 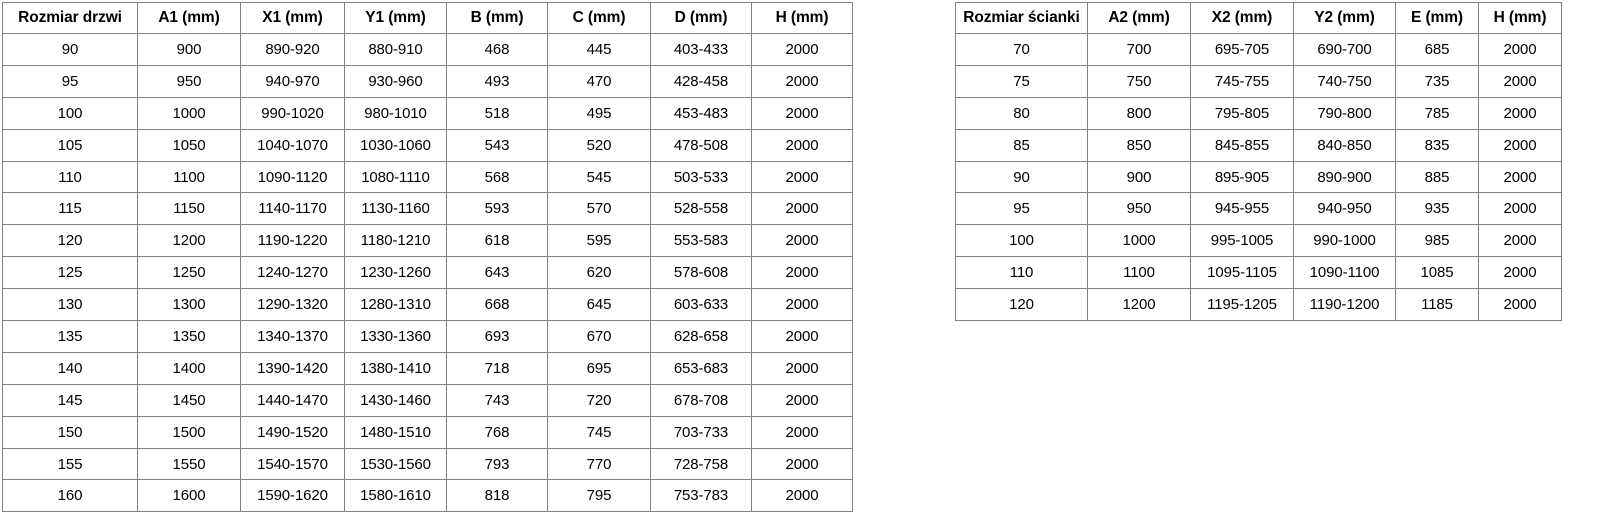 What do you see at coordinates (70, 241) in the screenshot?
I see `table-cell: 120` at bounding box center [70, 241].